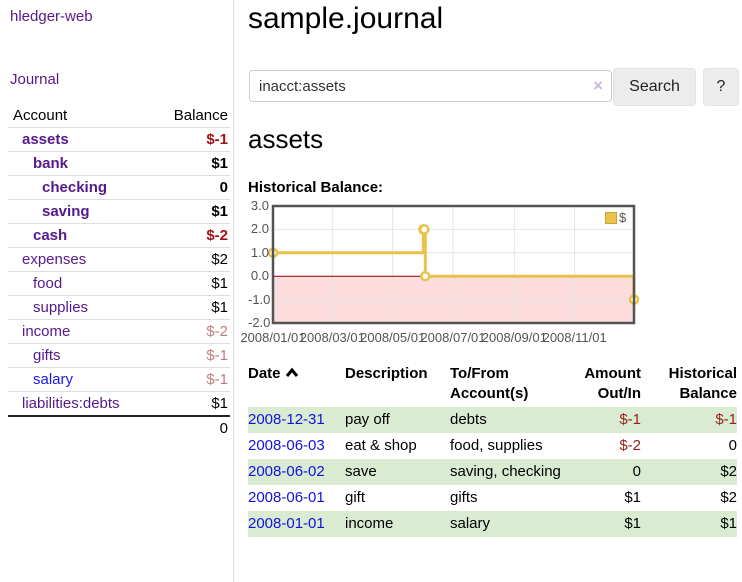  I want to click on account-column-header: Account, so click(40, 115).